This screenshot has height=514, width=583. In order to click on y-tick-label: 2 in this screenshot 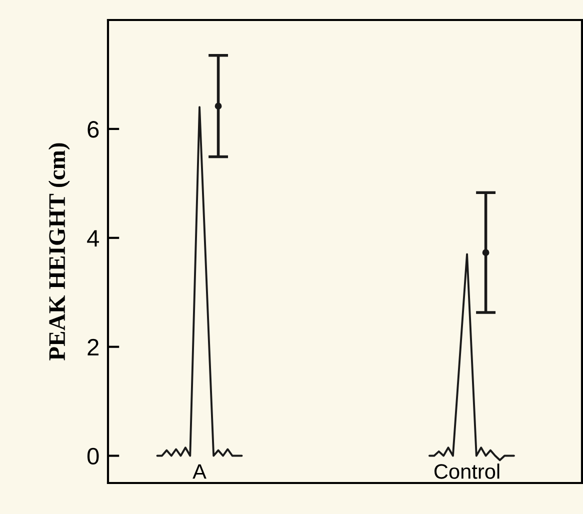, I will do `click(93, 347)`.